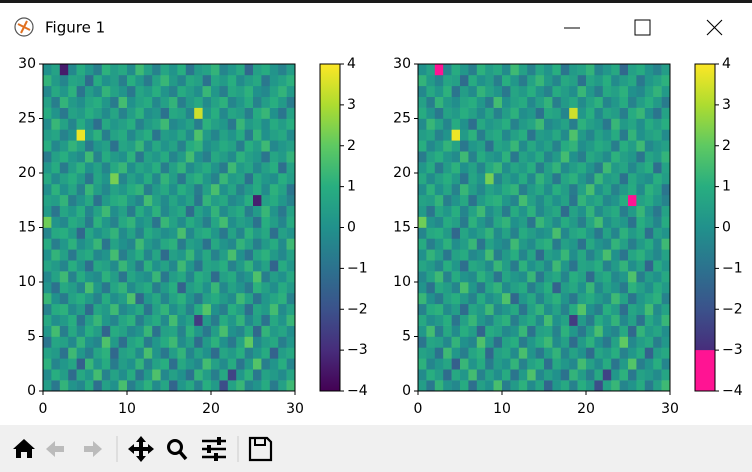  What do you see at coordinates (175, 447) in the screenshot?
I see `zoom-button` at bounding box center [175, 447].